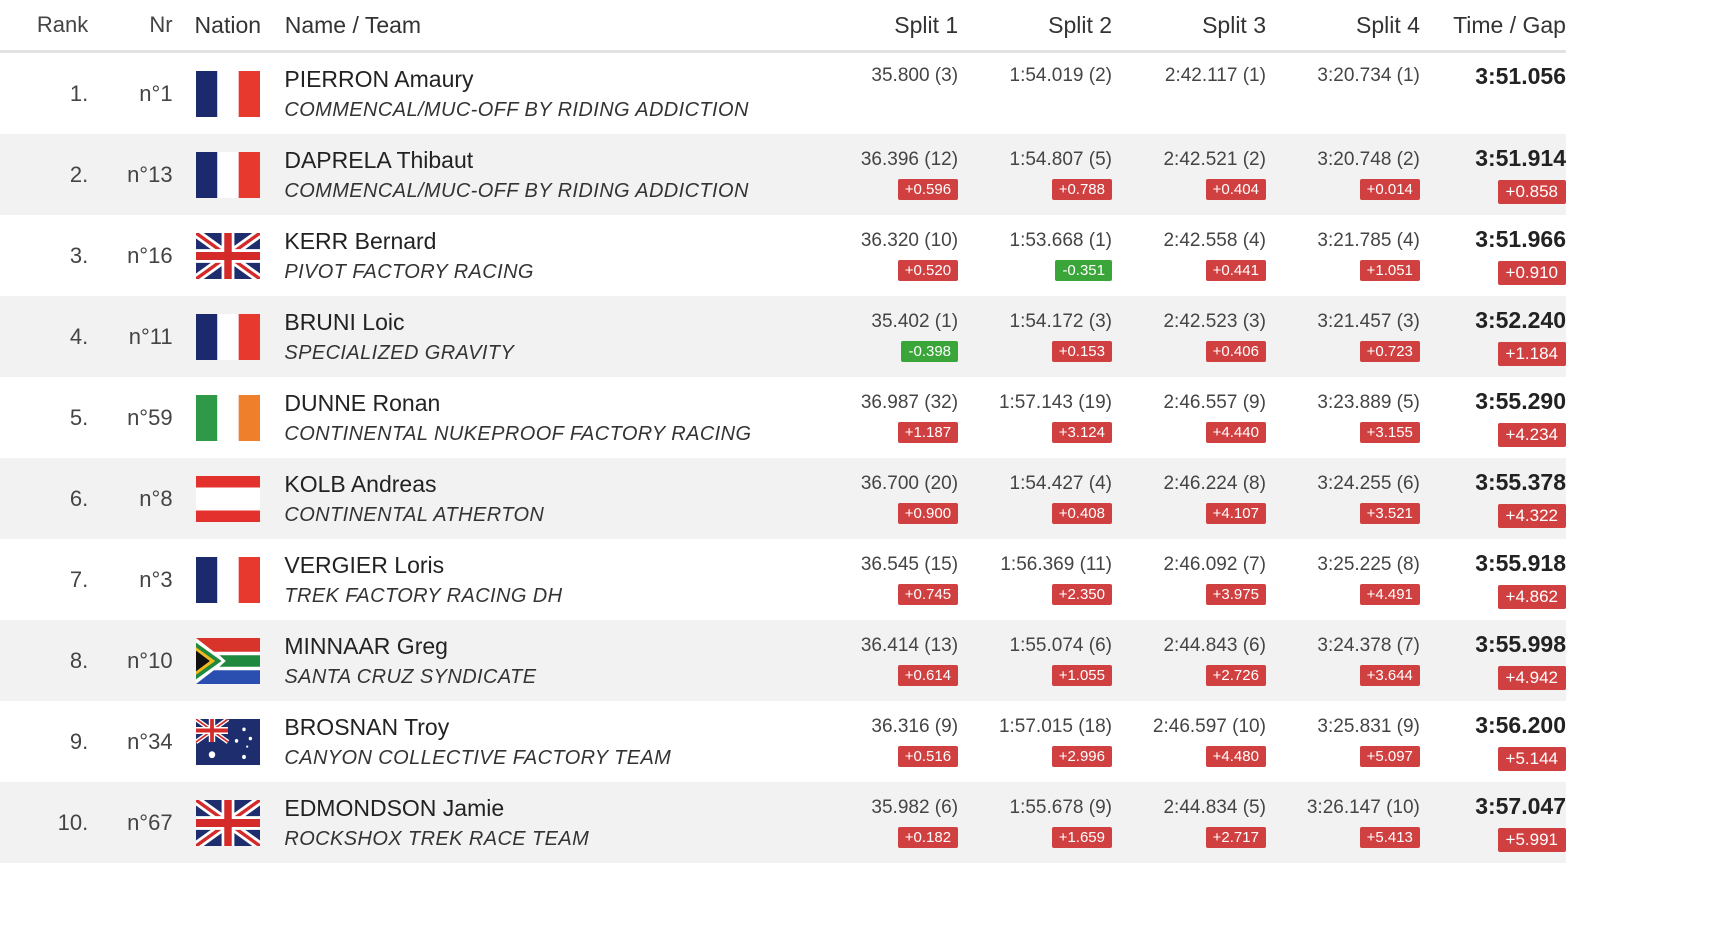 The width and height of the screenshot is (1710, 948). I want to click on bib-number-cell: n°59, so click(150, 417).